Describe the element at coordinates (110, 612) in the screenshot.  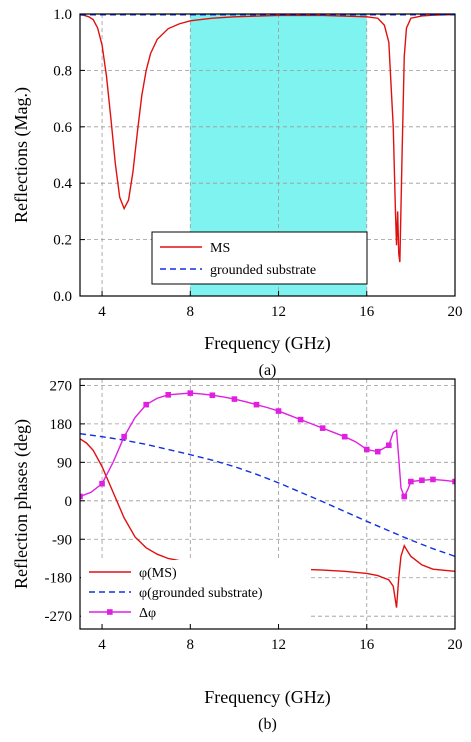
I see `legend-marker` at that location.